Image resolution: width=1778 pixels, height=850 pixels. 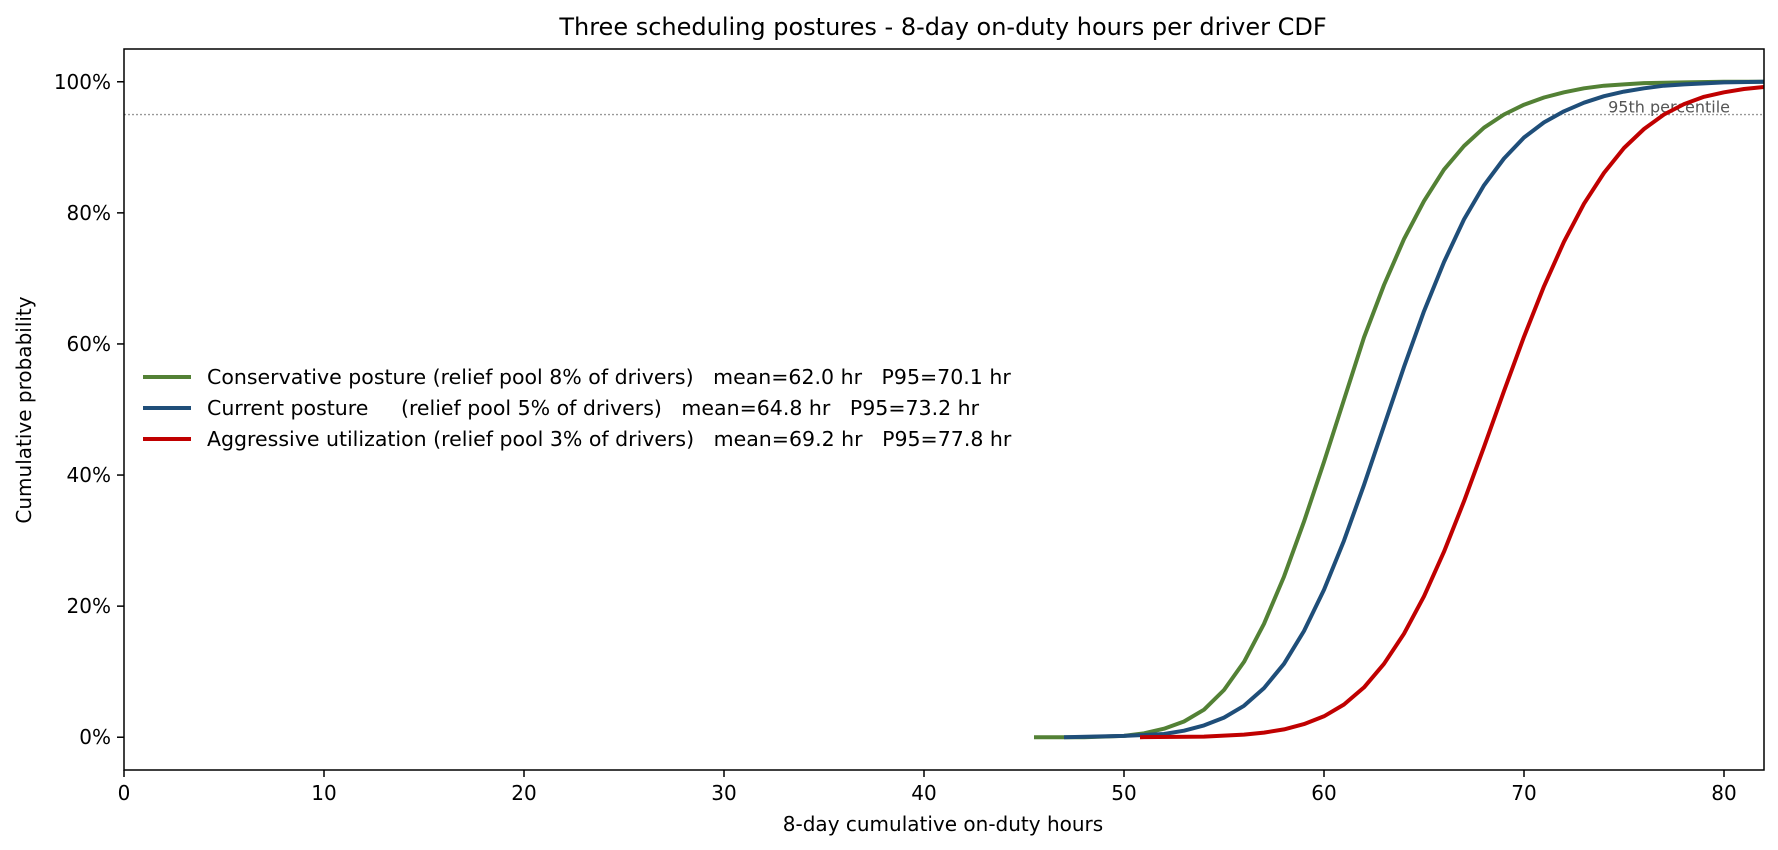 I want to click on x-axis: 0 10 20 30 40 50 60 70 80, so click(x=927, y=787).